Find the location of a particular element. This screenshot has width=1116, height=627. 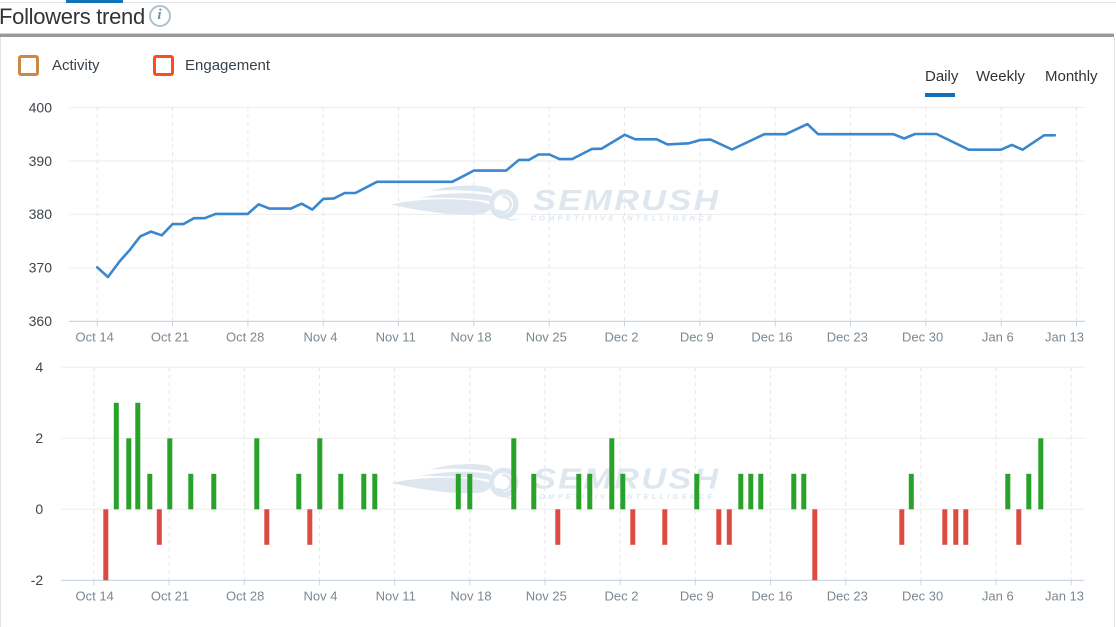

svg-text: 390 is located at coordinates (41, 161).